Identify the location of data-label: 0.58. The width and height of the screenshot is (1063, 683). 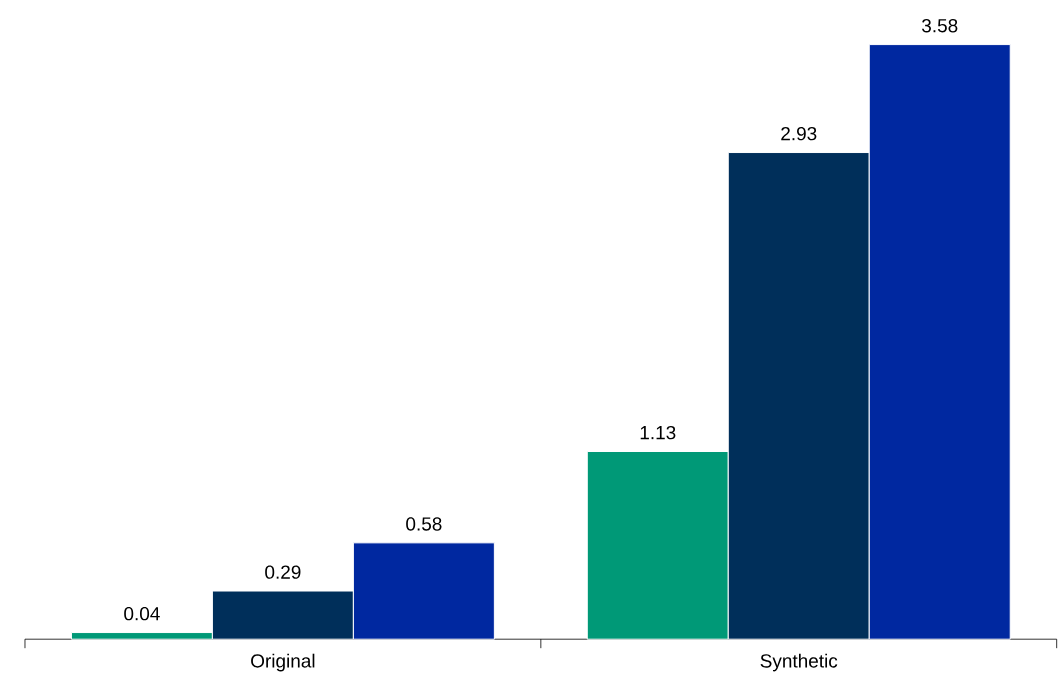
(424, 524).